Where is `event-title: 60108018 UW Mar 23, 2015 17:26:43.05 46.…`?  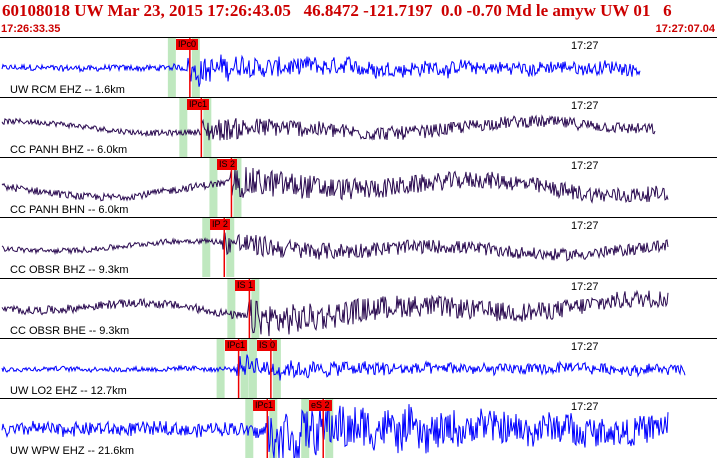 event-title: 60108018 UW Mar 23, 2015 17:26:43.05 46.… is located at coordinates (337, 10).